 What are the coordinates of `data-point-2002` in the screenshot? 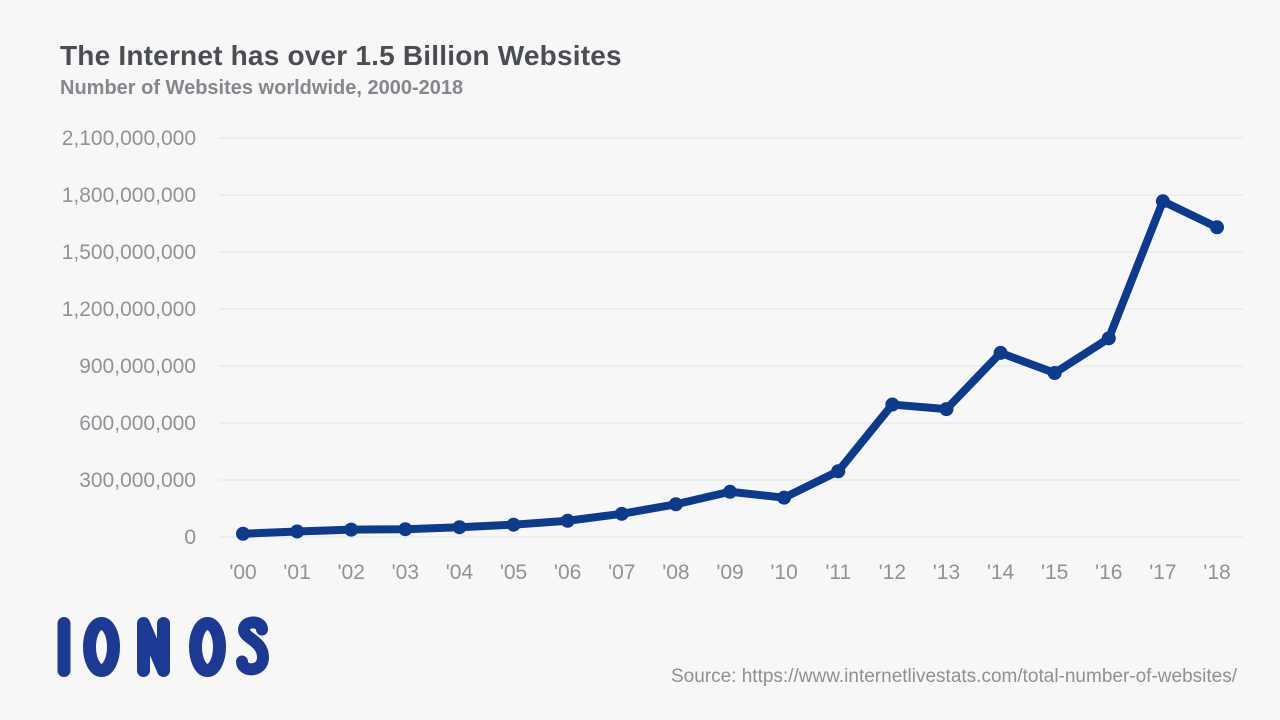 It's located at (351, 529).